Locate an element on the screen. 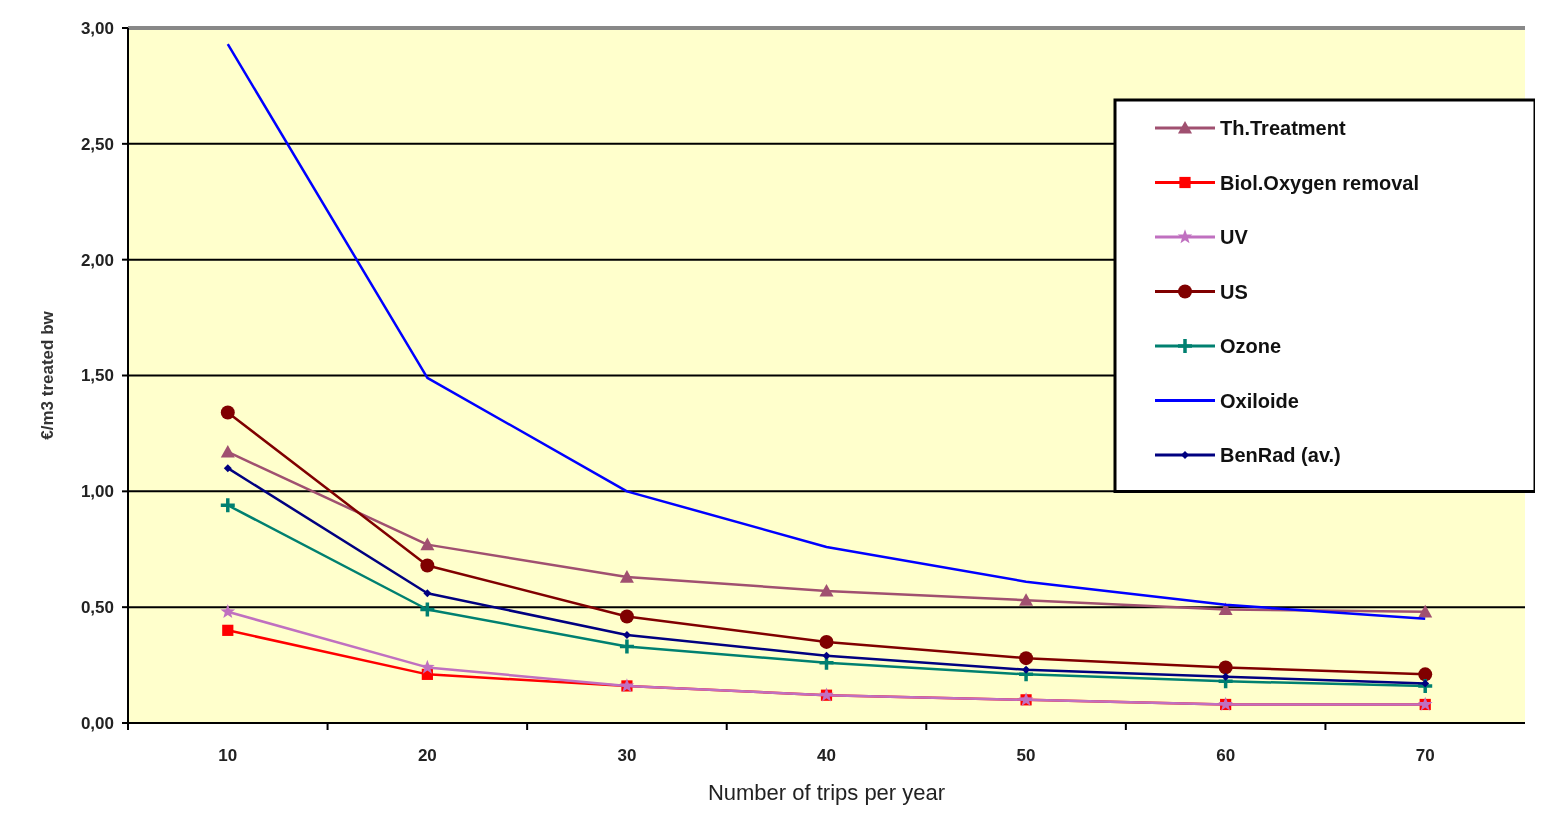 Image resolution: width=1543 pixels, height=817 pixels. x-axis-title: Number of trips per year is located at coordinates (826, 792).